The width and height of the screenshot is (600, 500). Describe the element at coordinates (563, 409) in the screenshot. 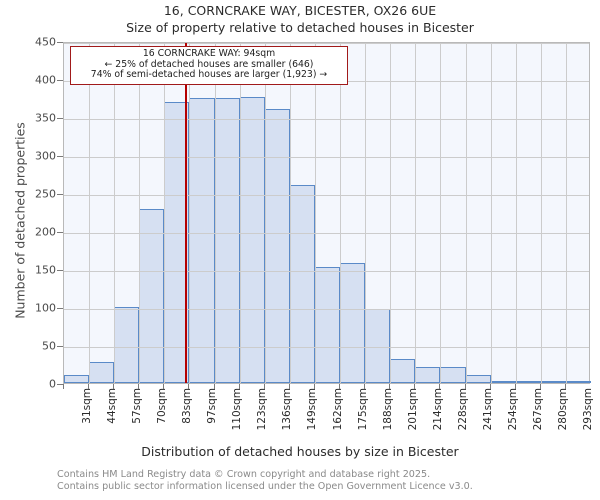

I see `x-axis-tick-label: 280sqm` at that location.